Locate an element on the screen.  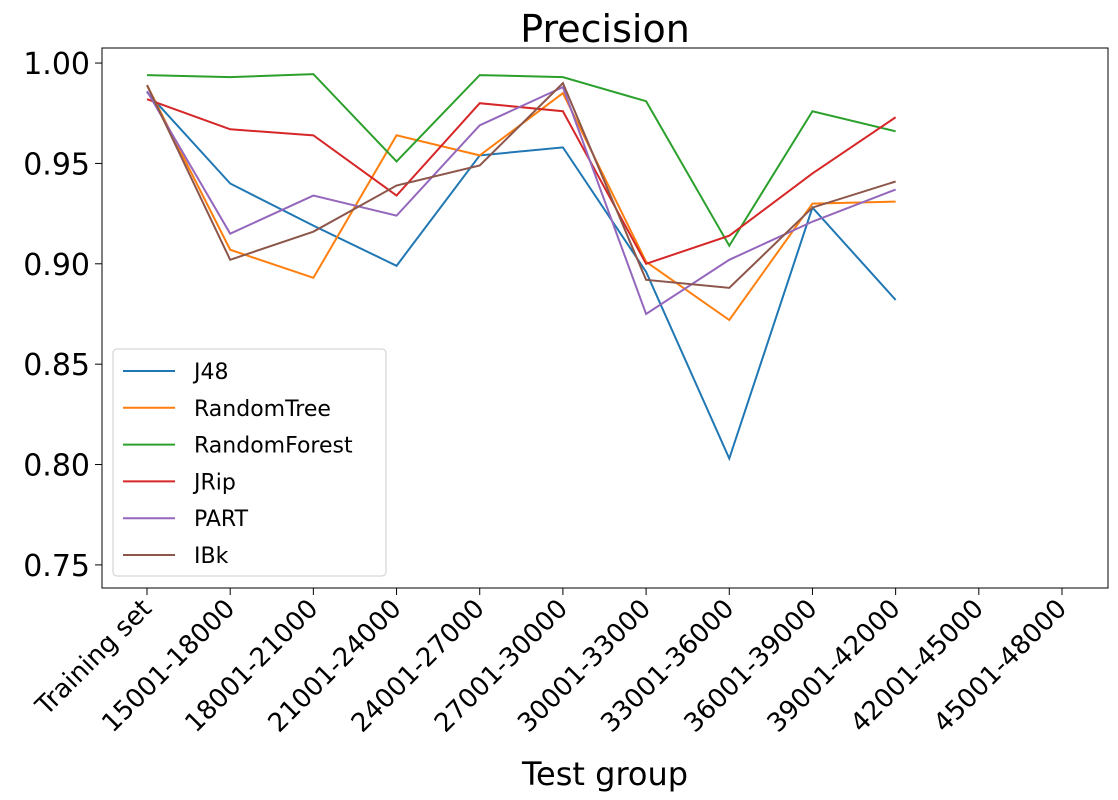
chart-title: Precision is located at coordinates (605, 29).